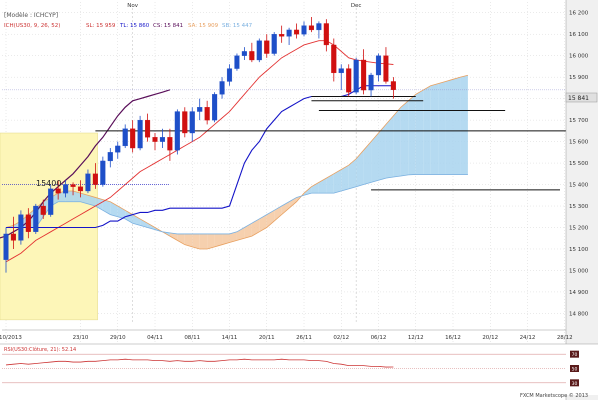 The height and width of the screenshot is (404, 598). Describe the element at coordinates (579, 207) in the screenshot. I see `y-tick-label: 15 300` at that location.